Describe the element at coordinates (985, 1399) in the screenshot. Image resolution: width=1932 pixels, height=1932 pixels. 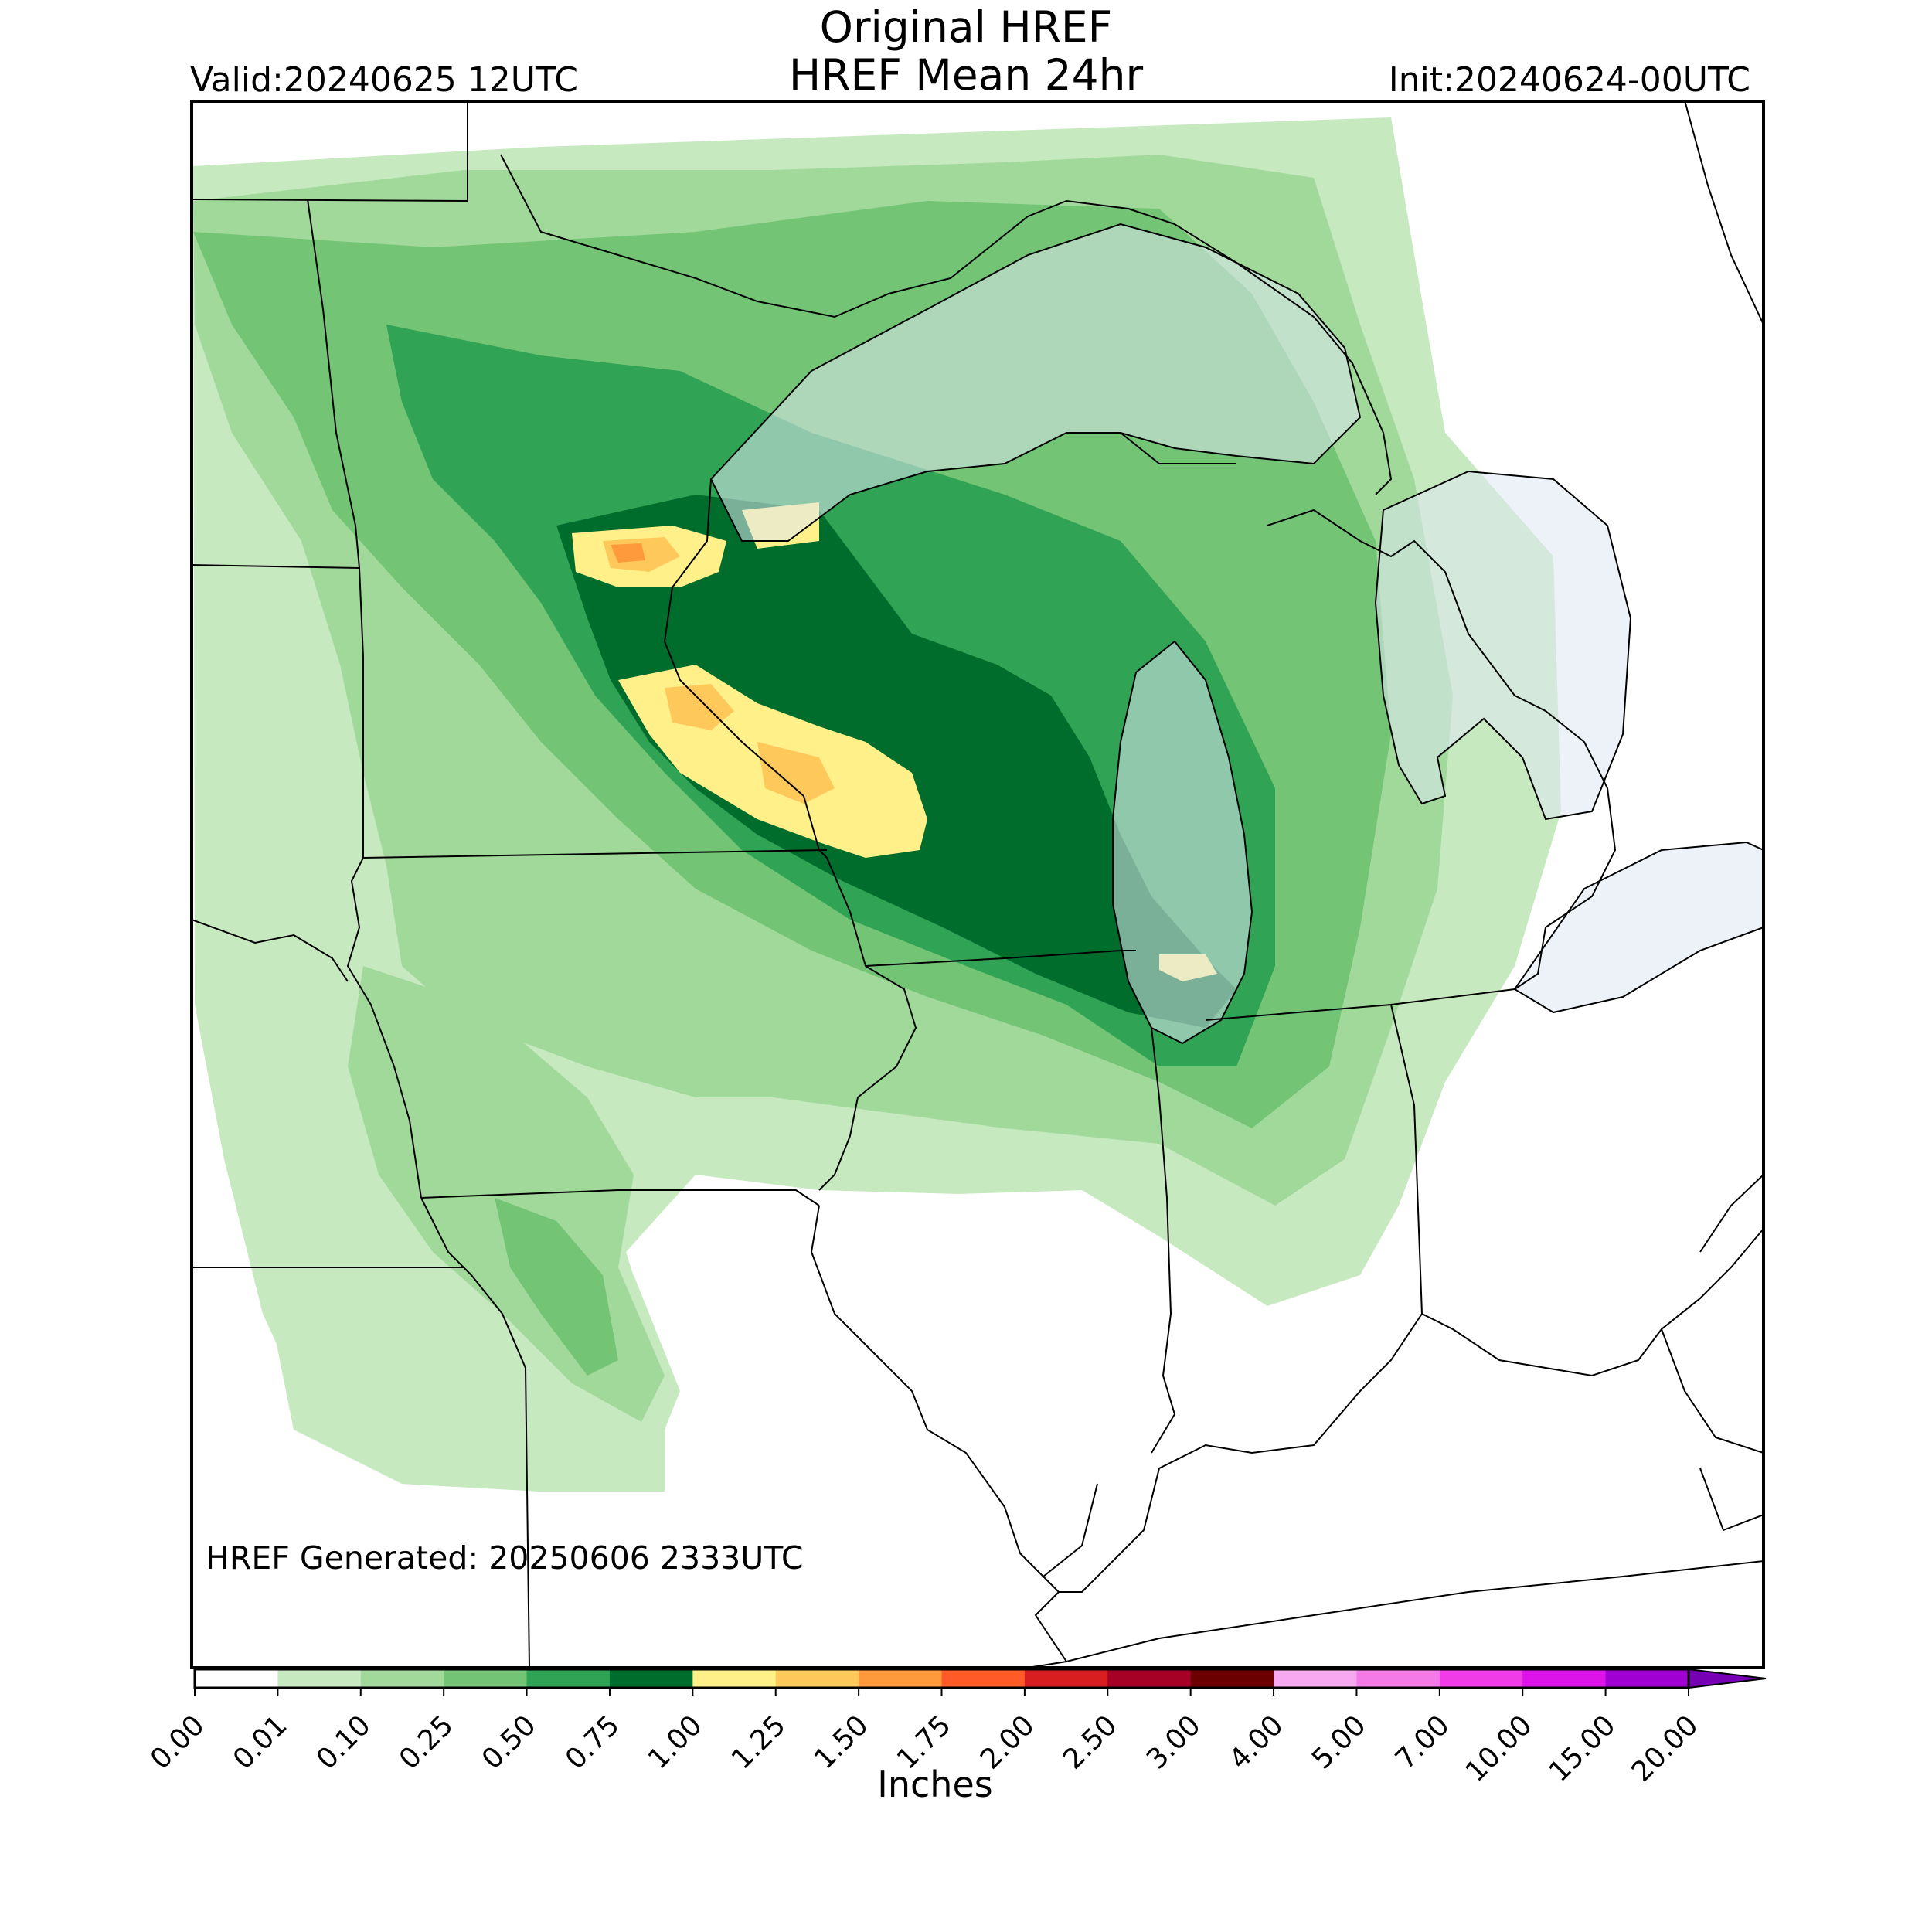
I see `il-river-south` at that location.